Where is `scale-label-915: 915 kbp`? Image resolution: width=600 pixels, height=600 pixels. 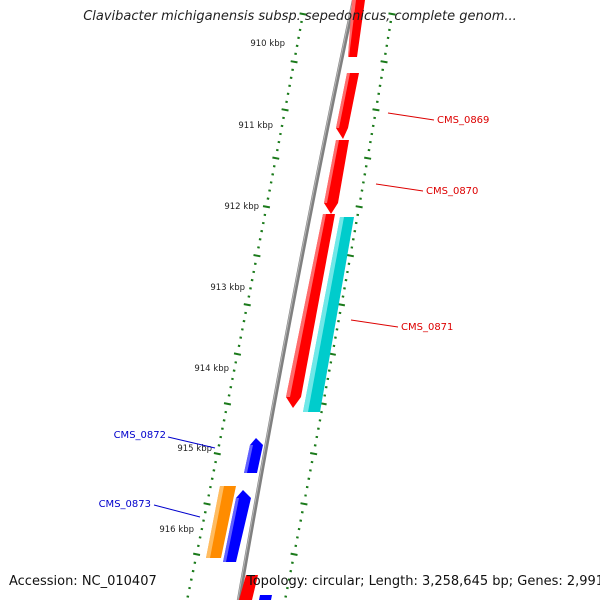 scale-label-915: 915 kbp is located at coordinates (194, 449).